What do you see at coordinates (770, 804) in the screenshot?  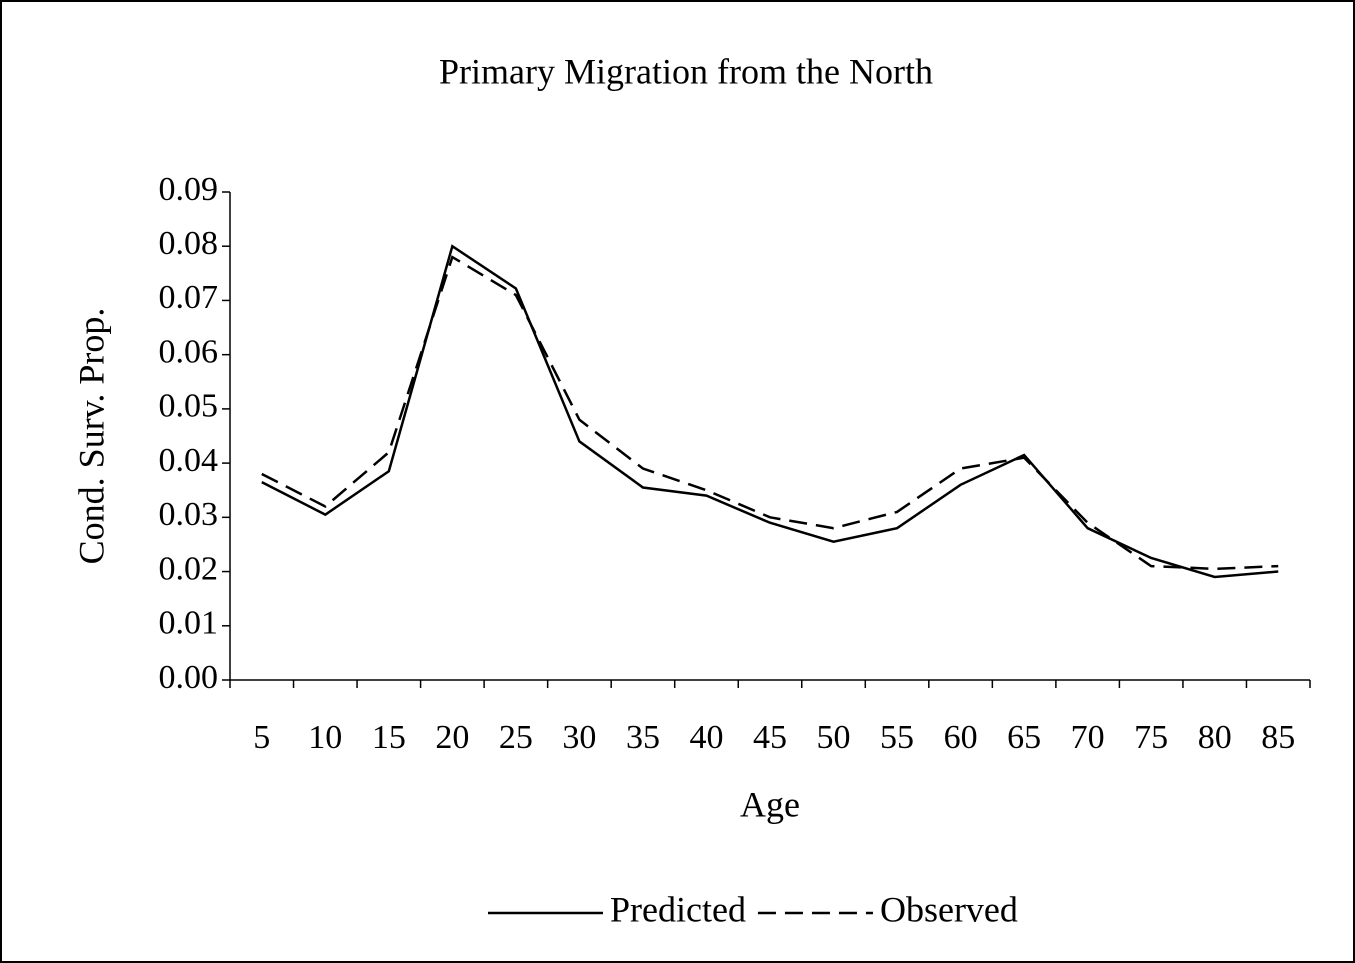 I see `x-axis-label: Age` at bounding box center [770, 804].